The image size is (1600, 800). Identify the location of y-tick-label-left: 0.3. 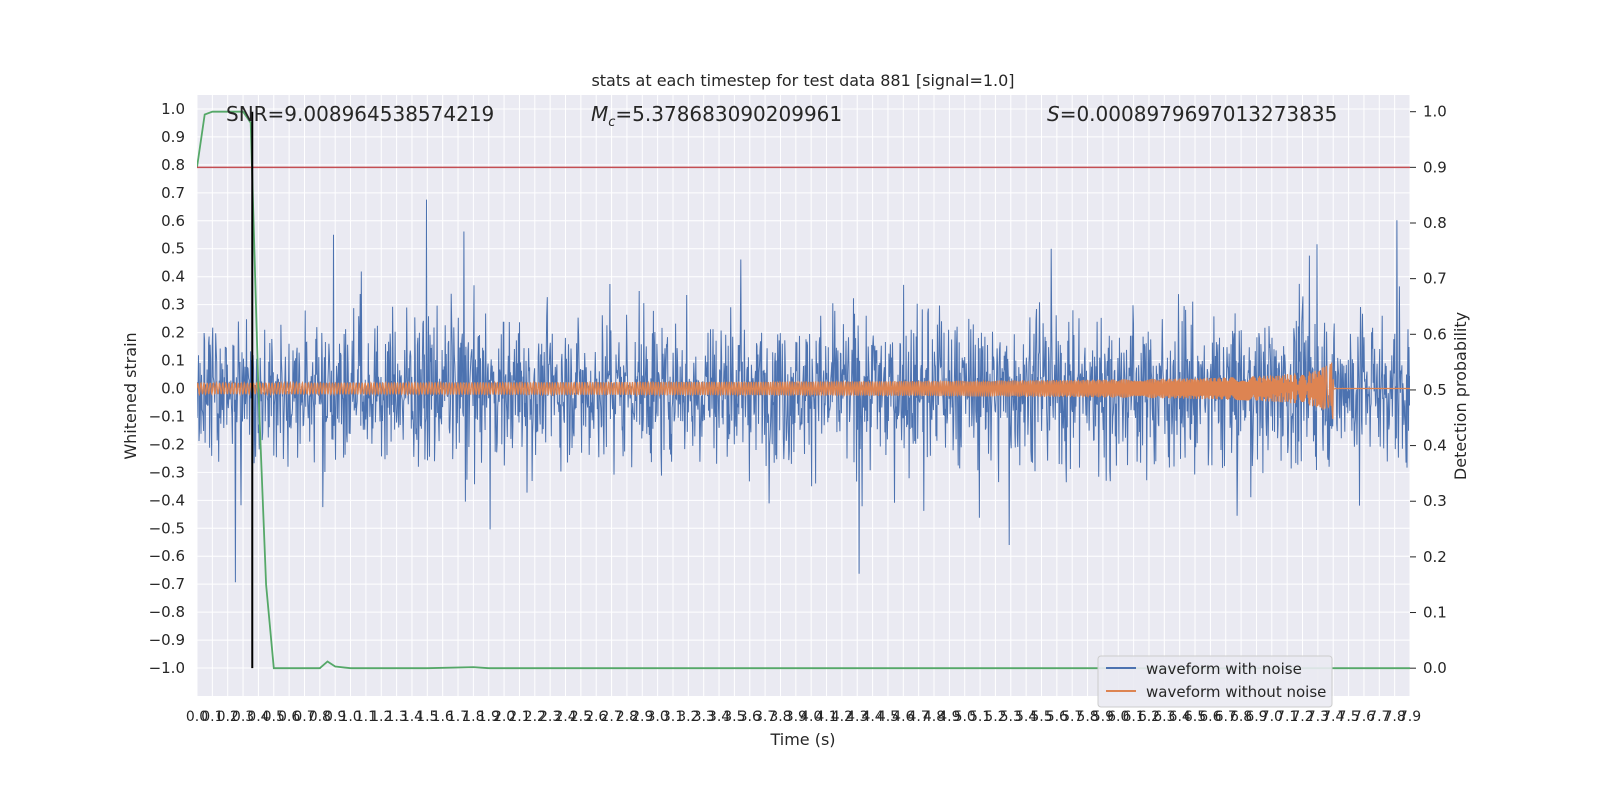
(173, 305).